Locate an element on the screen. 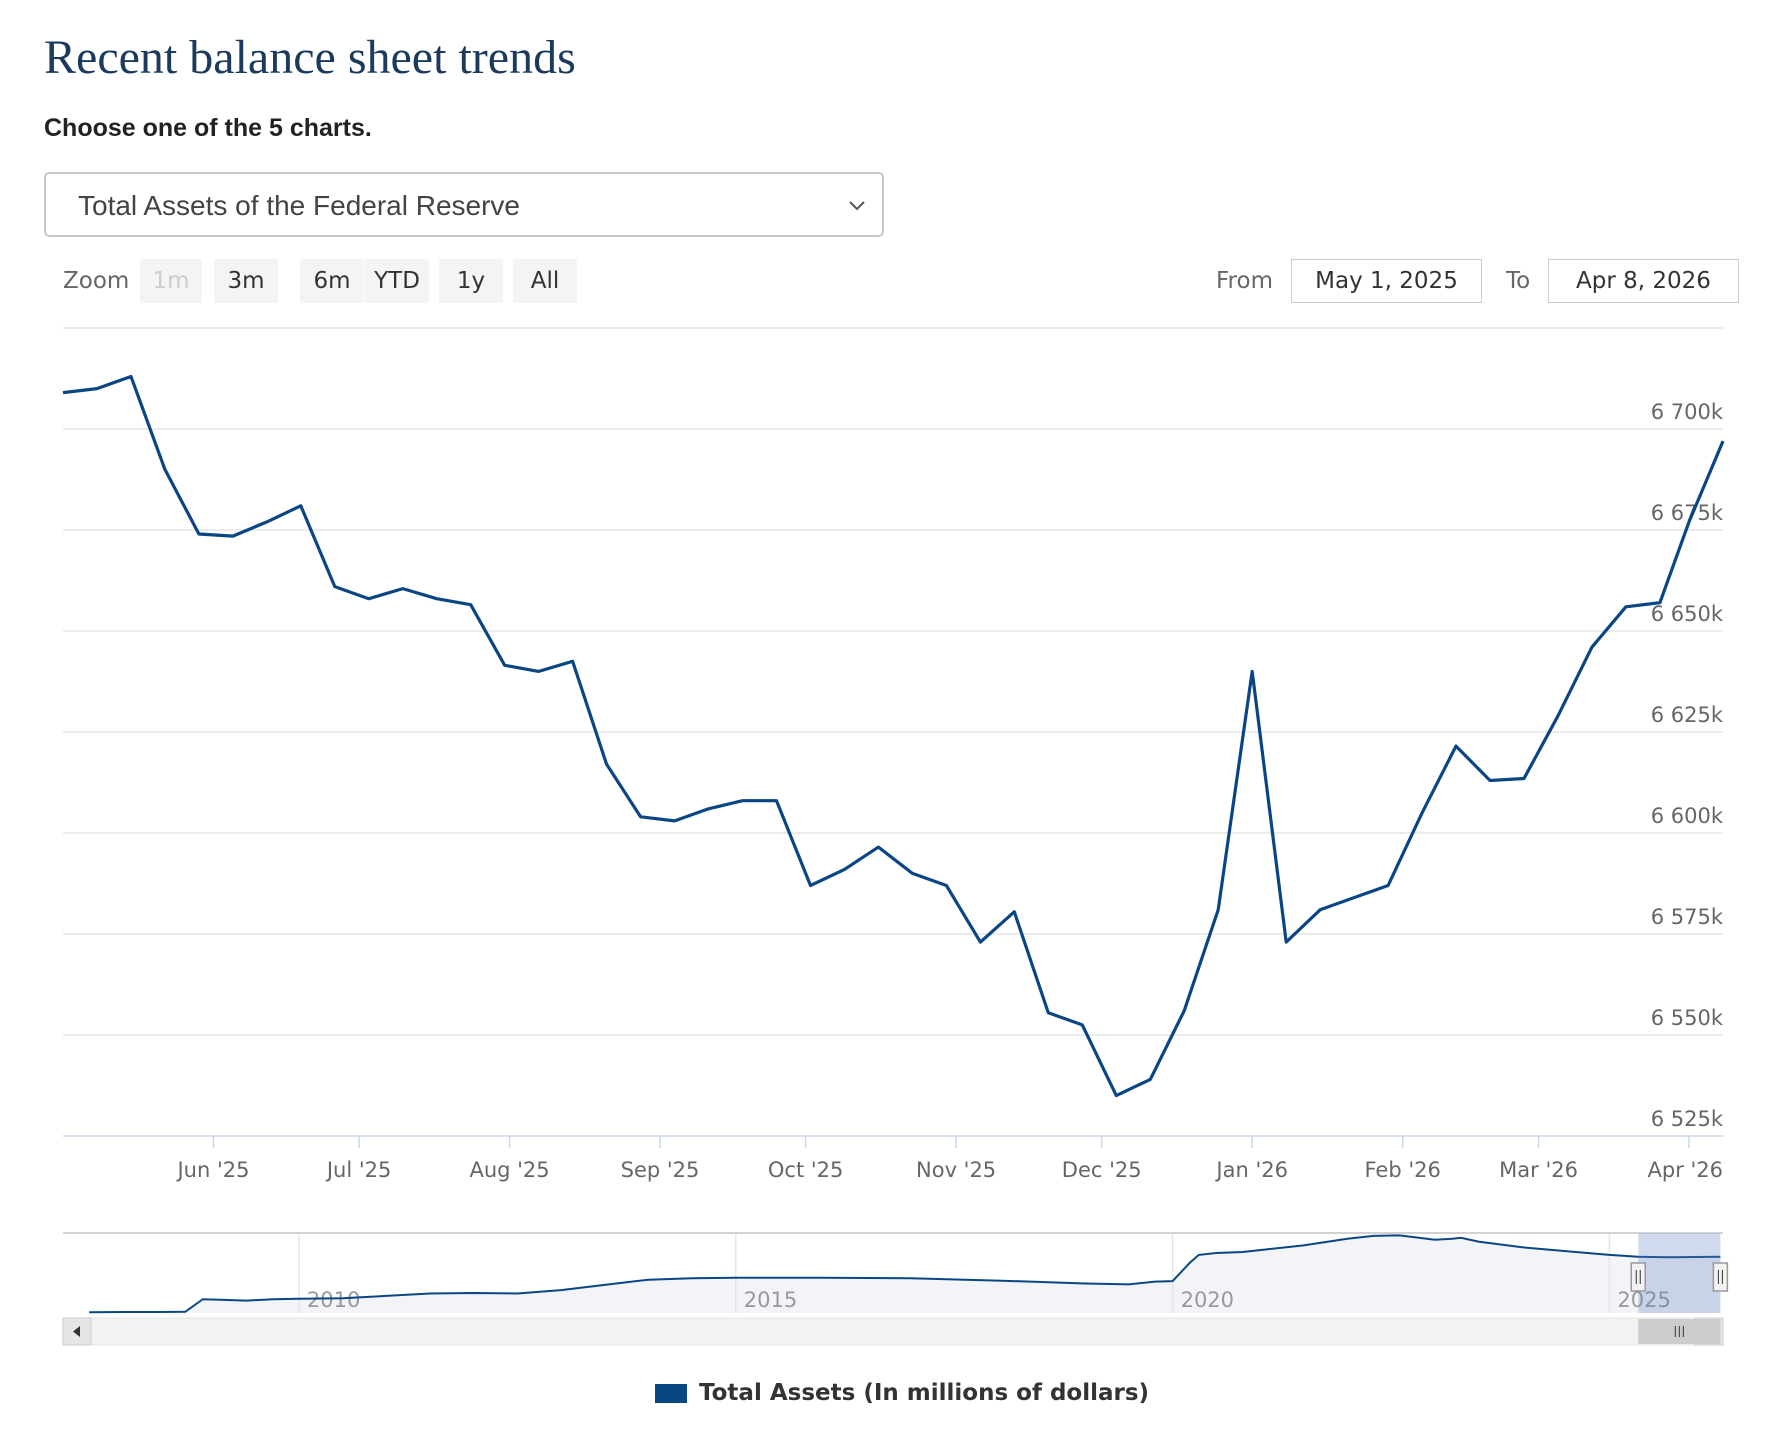  legend-item: Total Assets (In millions of dollars) is located at coordinates (902, 1393).